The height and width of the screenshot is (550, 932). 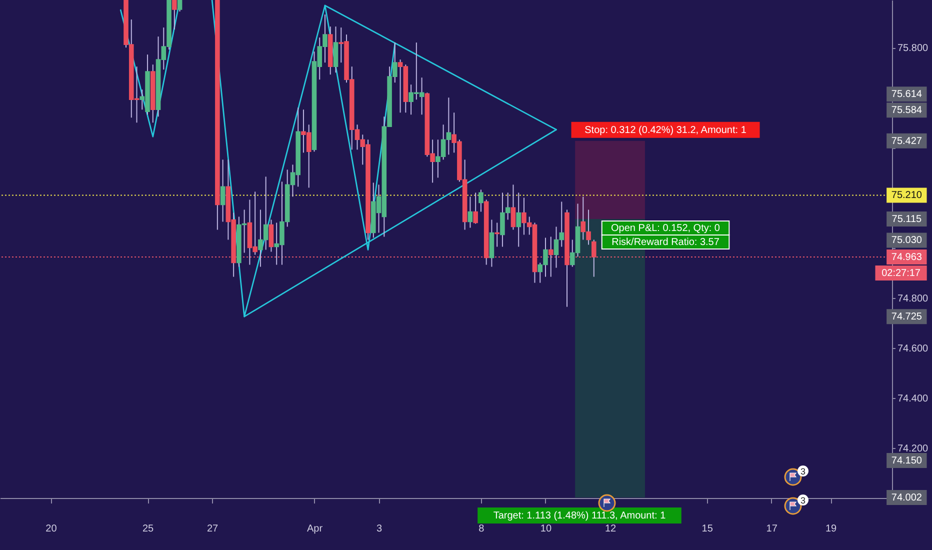 What do you see at coordinates (906, 240) in the screenshot?
I see `annotation: 75.030` at bounding box center [906, 240].